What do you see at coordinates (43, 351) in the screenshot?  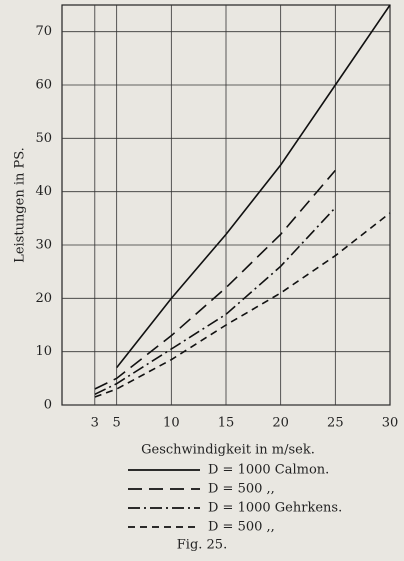 I see `y-tick-label: 10` at bounding box center [43, 351].